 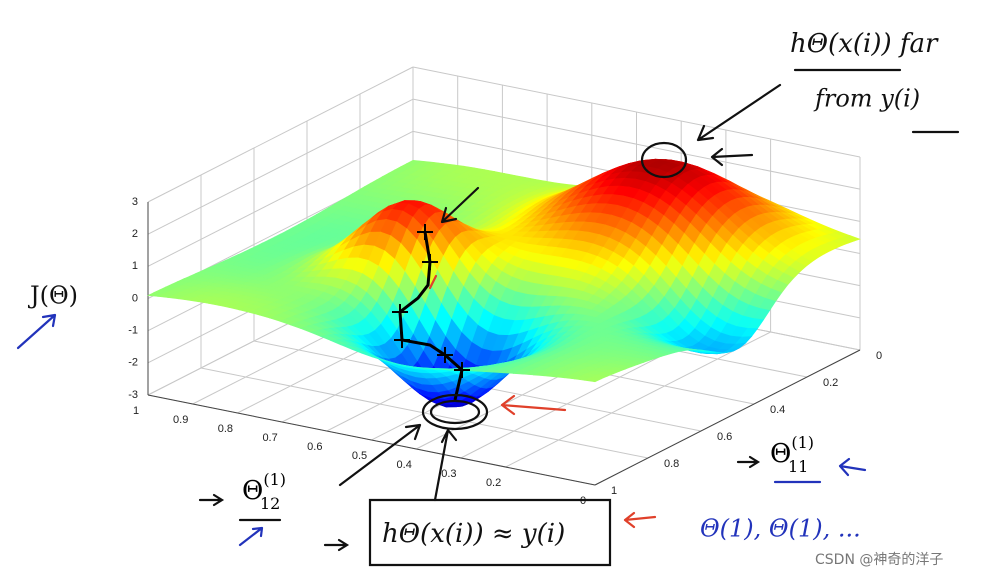 What do you see at coordinates (724, 437) in the screenshot?
I see `y-tick-label: 0.6` at bounding box center [724, 437].